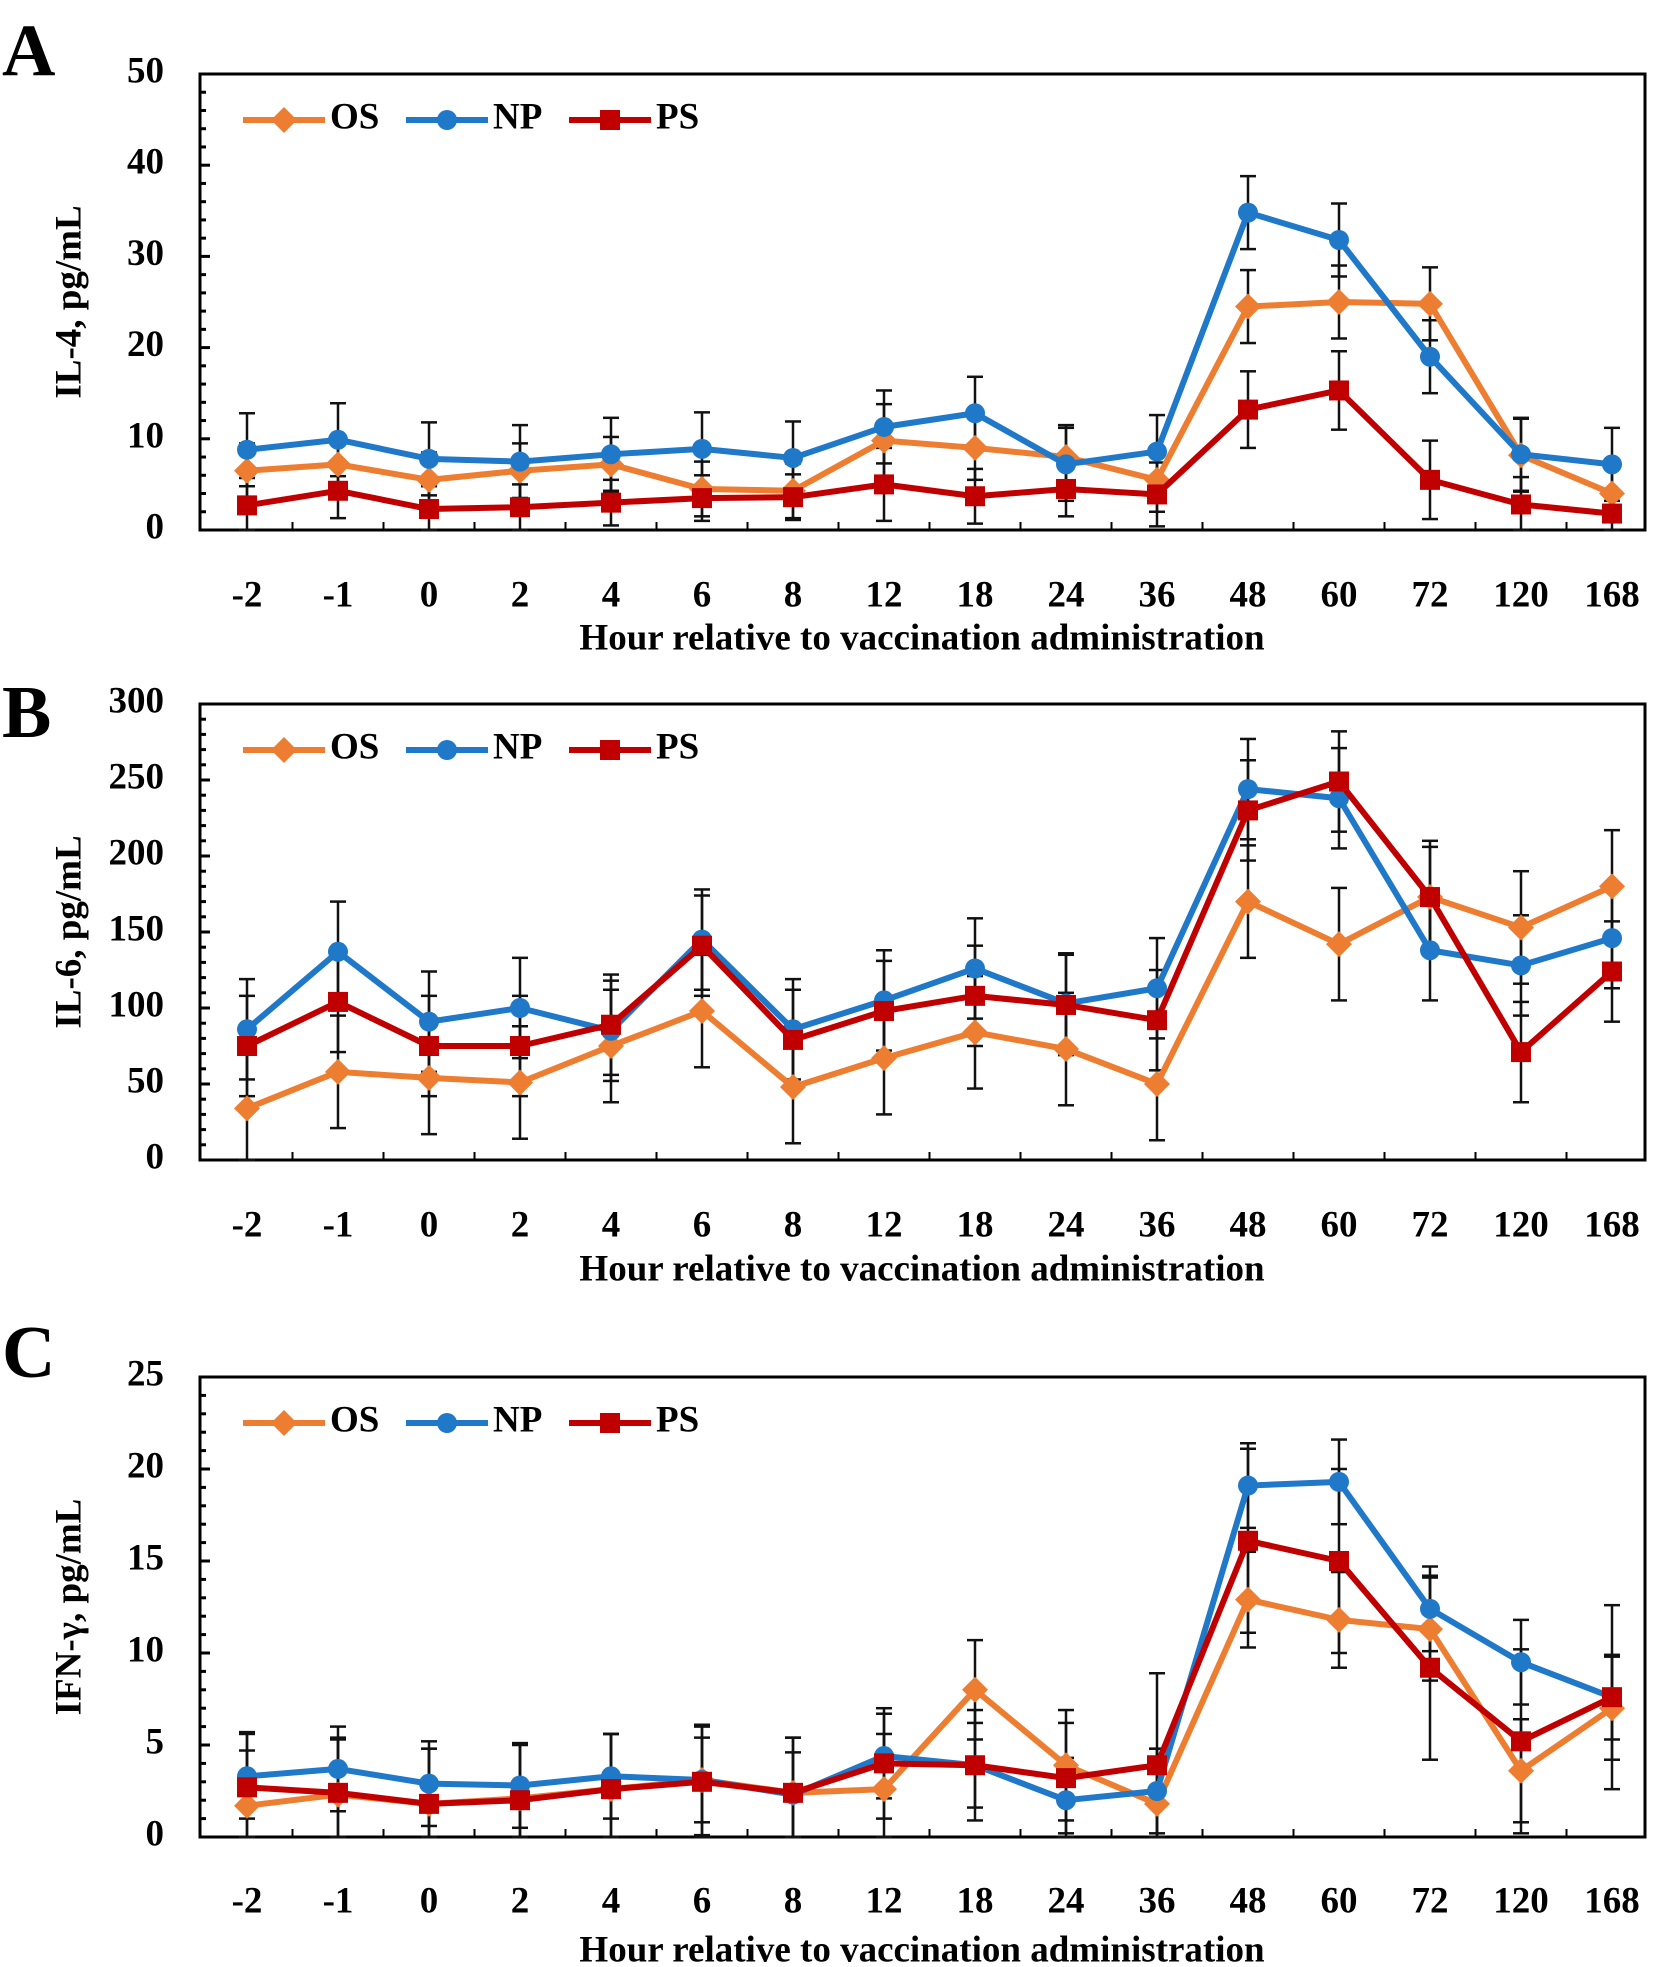 This screenshot has height=1967, width=1654. What do you see at coordinates (929, 910) in the screenshot?
I see `series-line-np` at bounding box center [929, 910].